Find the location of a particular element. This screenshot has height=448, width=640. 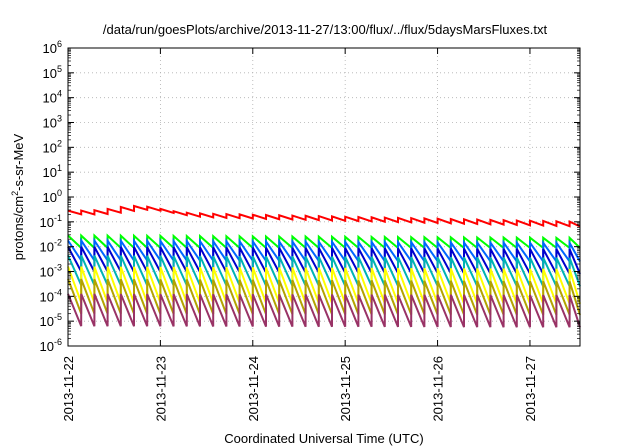

y-tick-label: 10⁻² is located at coordinates (51, 246).